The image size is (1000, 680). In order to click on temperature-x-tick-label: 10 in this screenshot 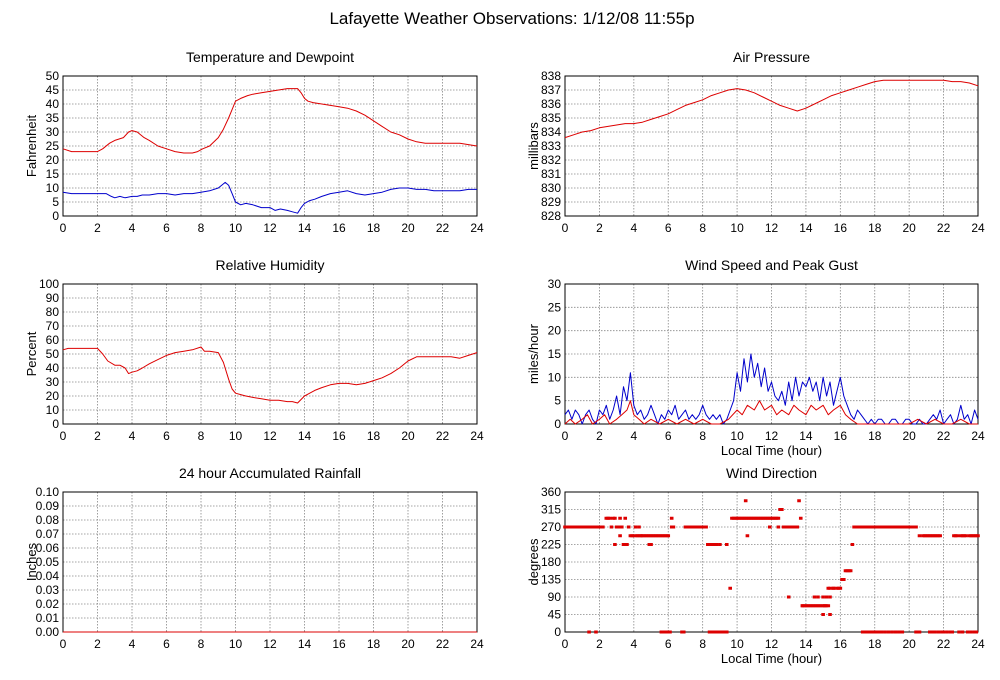, I will do `click(236, 228)`.